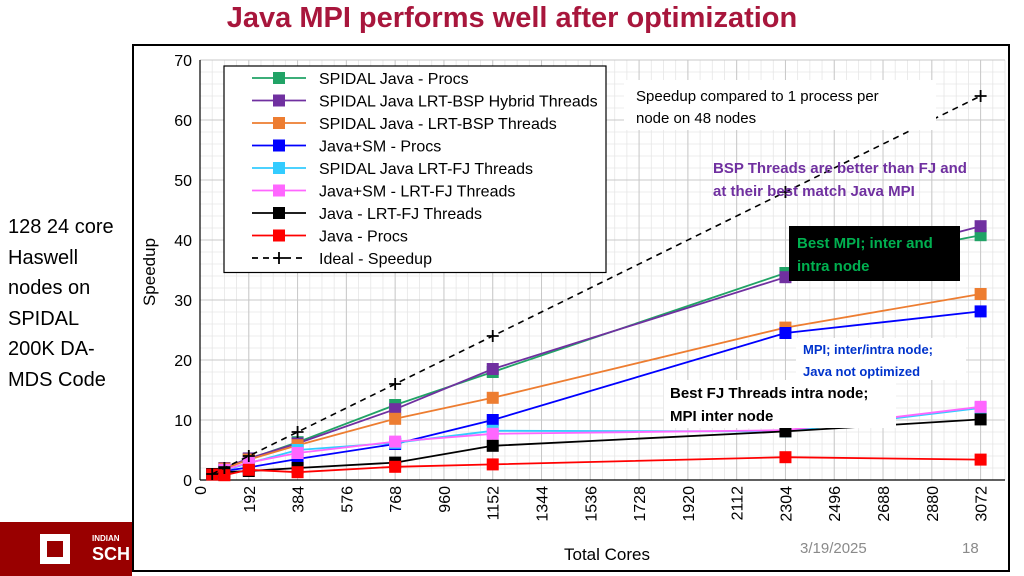 This screenshot has width=1024, height=576. Describe the element at coordinates (187, 481) in the screenshot. I see `y-tick-label: 0` at that location.